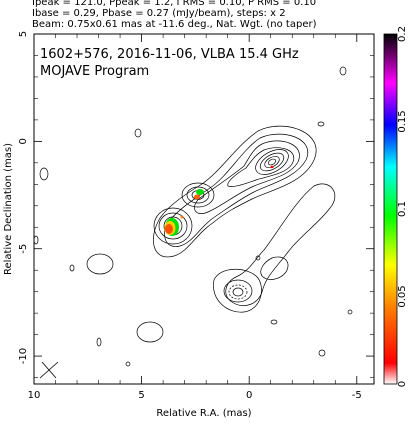  Describe the element at coordinates (141, 395) in the screenshot. I see `x-tick-label: 5` at that location.